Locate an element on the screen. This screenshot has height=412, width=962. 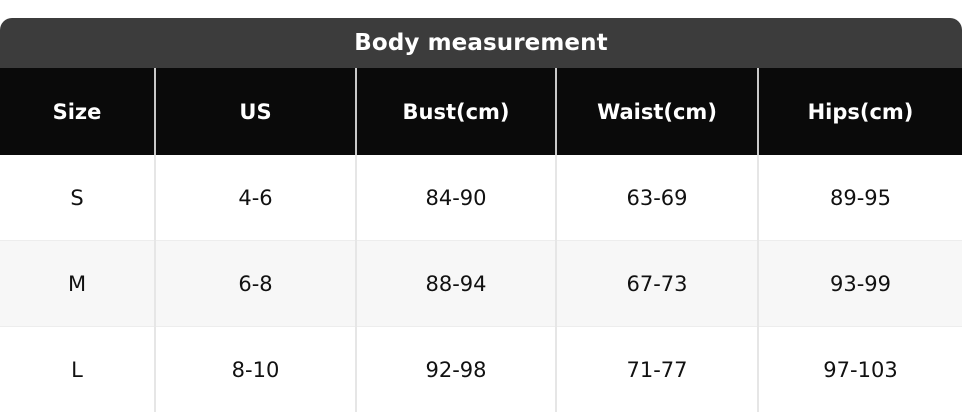
cell-waist: 63-69 is located at coordinates (657, 198).